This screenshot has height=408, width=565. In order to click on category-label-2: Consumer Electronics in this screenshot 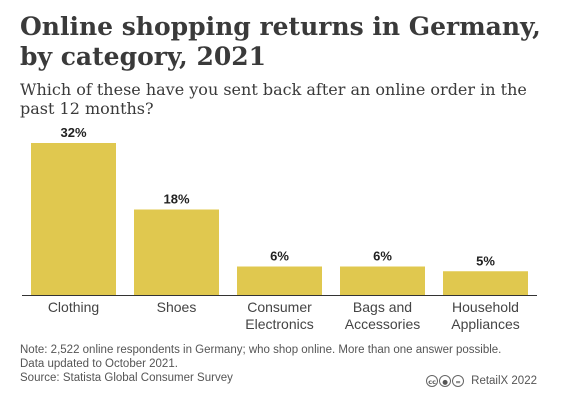, I will do `click(279, 315)`.